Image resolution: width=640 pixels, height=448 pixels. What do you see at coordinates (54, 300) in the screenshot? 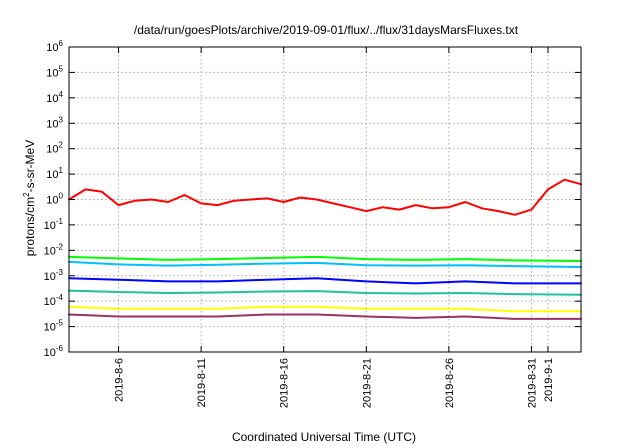
I see `y-tick-label: 10⁻⁴` at bounding box center [54, 300].